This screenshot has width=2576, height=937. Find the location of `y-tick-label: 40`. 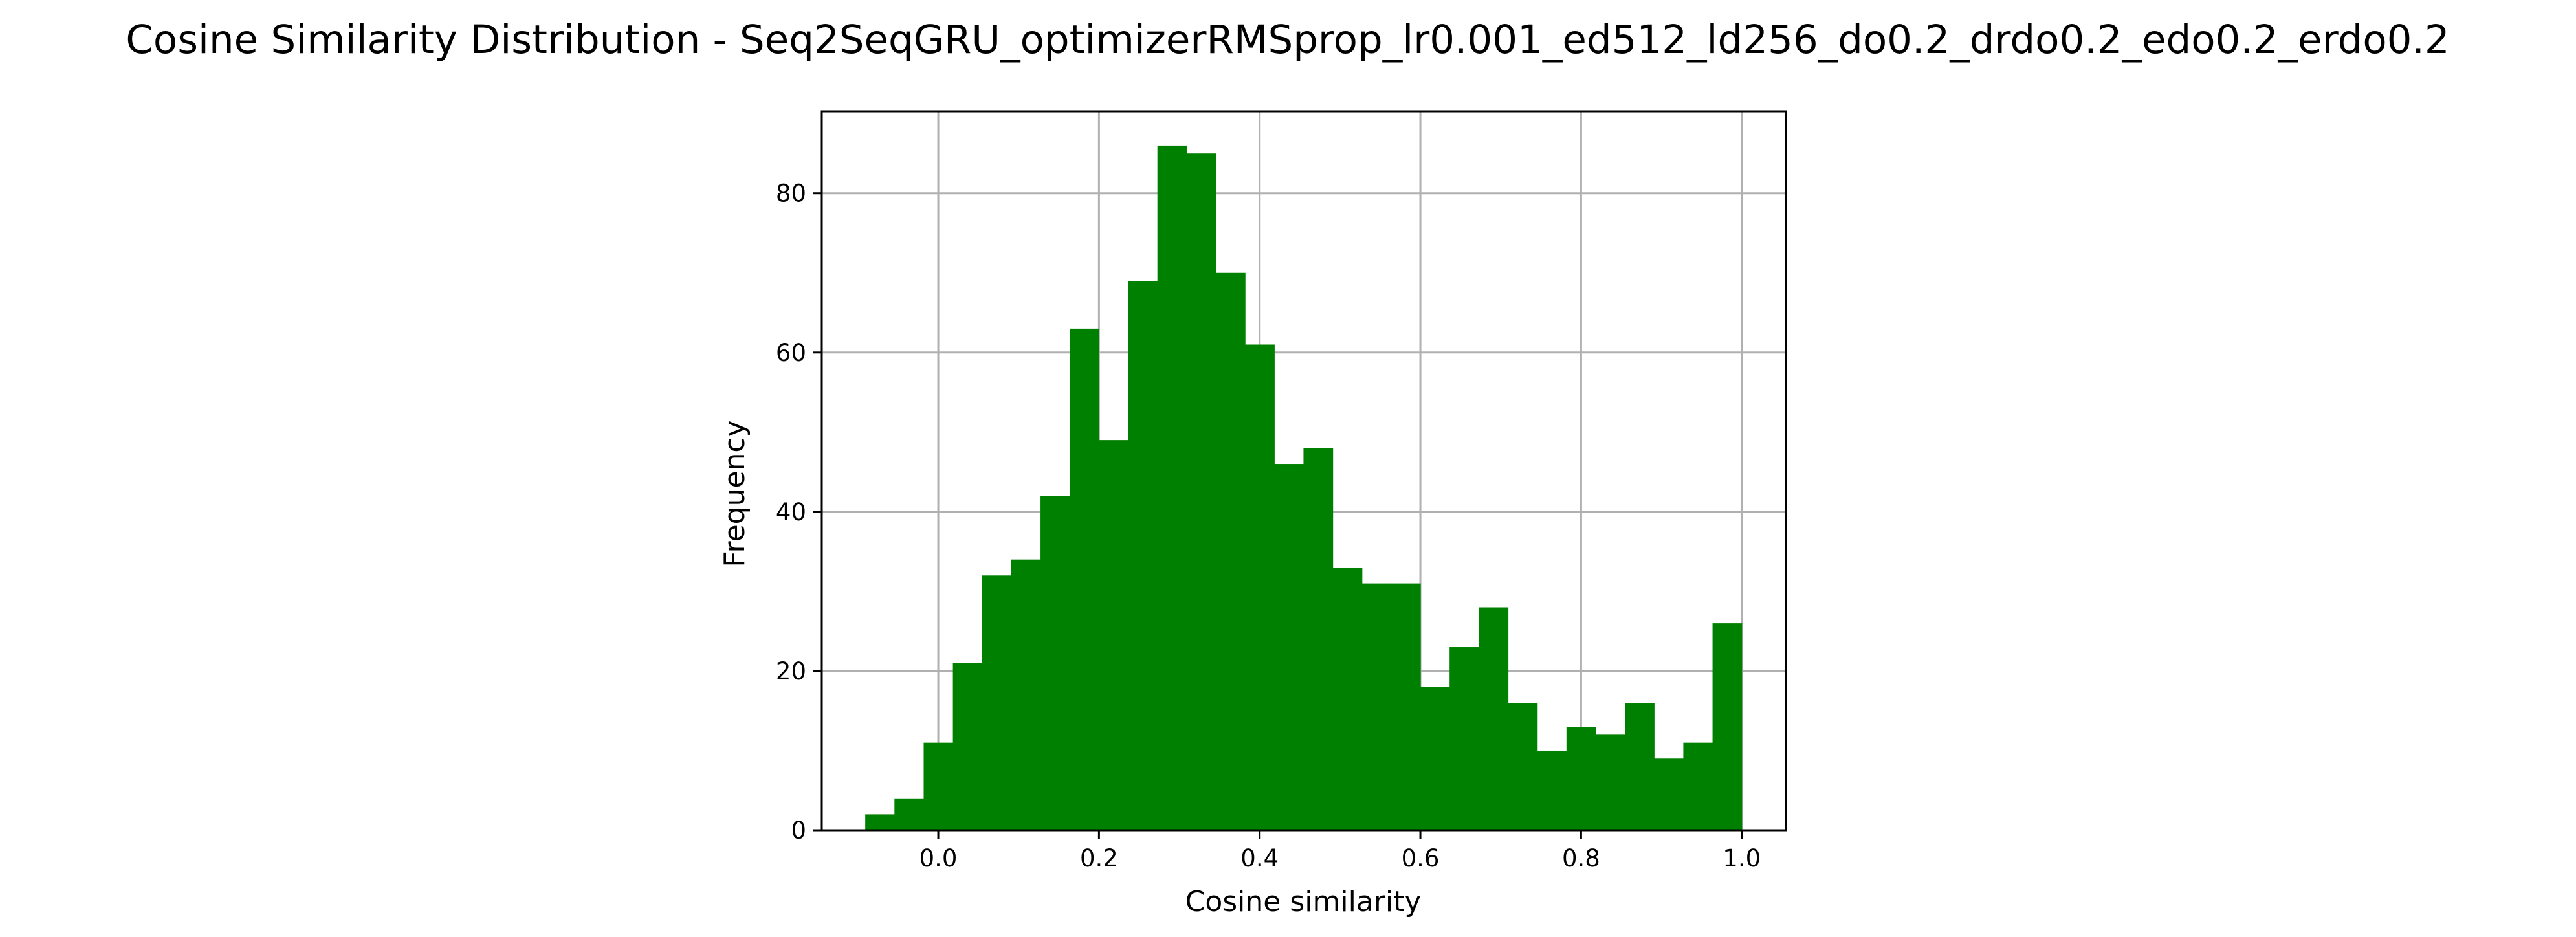

y-tick-label: 40 is located at coordinates (791, 512).